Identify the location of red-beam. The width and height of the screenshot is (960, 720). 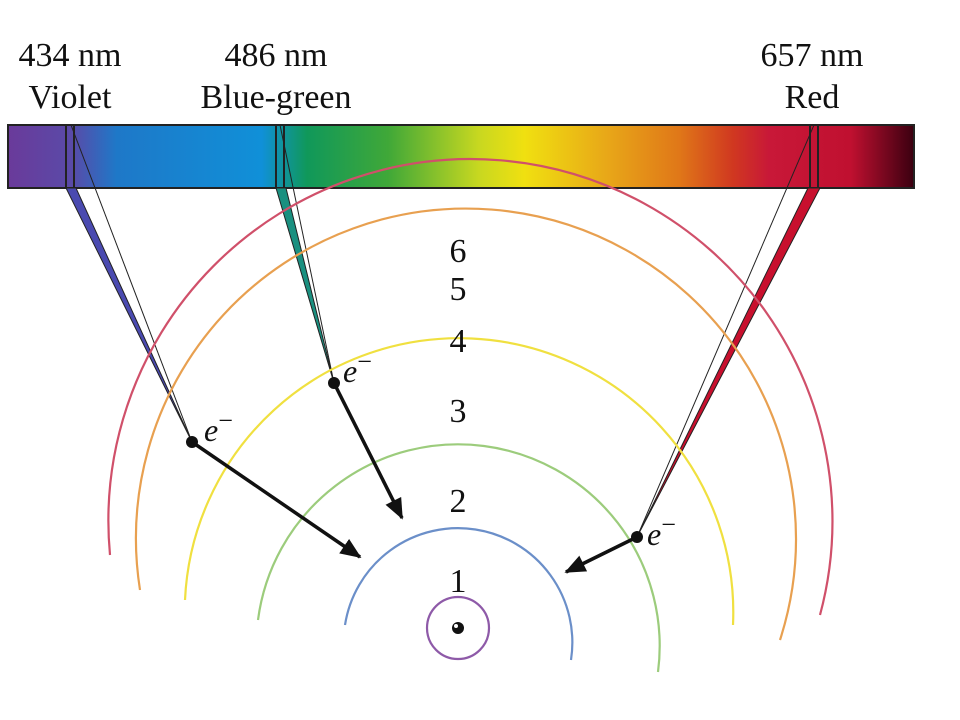
(728, 362).